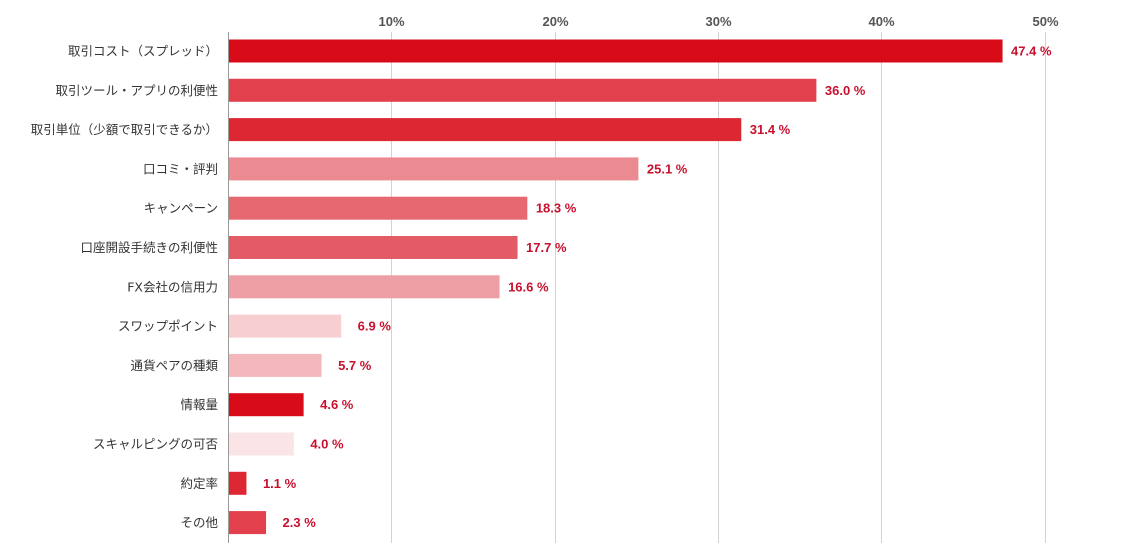 Image resolution: width=1143 pixels, height=559 pixels. What do you see at coordinates (327, 444) in the screenshot?
I see `value-label: 4.0 %` at bounding box center [327, 444].